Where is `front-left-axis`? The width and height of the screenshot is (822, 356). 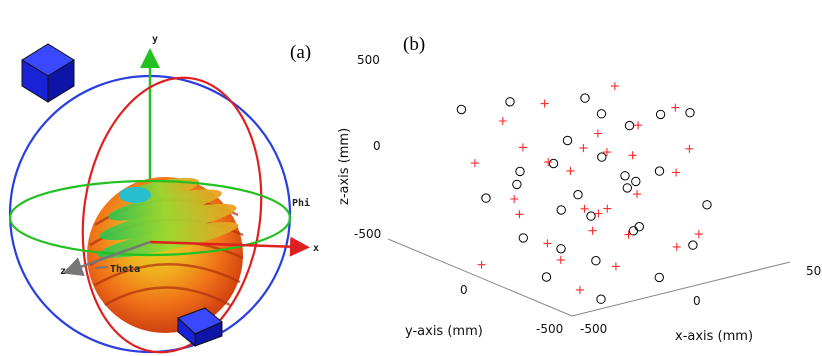 front-left-axis is located at coordinates (480, 277).